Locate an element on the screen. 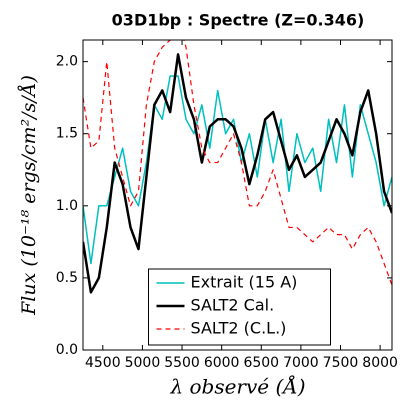  legend-label: SALT2 Cal. is located at coordinates (233, 305).